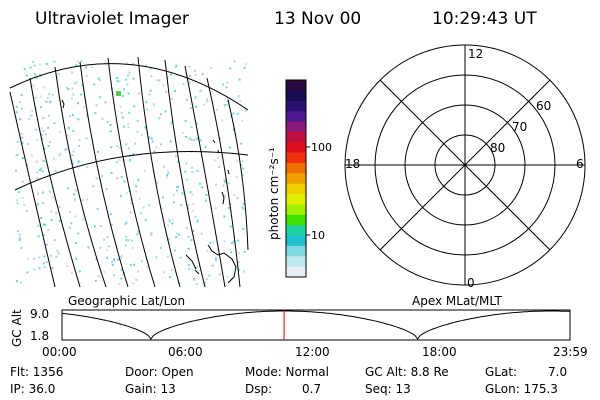 The height and width of the screenshot is (400, 600). I want to click on sequence-number: Seq: 13, so click(388, 389).